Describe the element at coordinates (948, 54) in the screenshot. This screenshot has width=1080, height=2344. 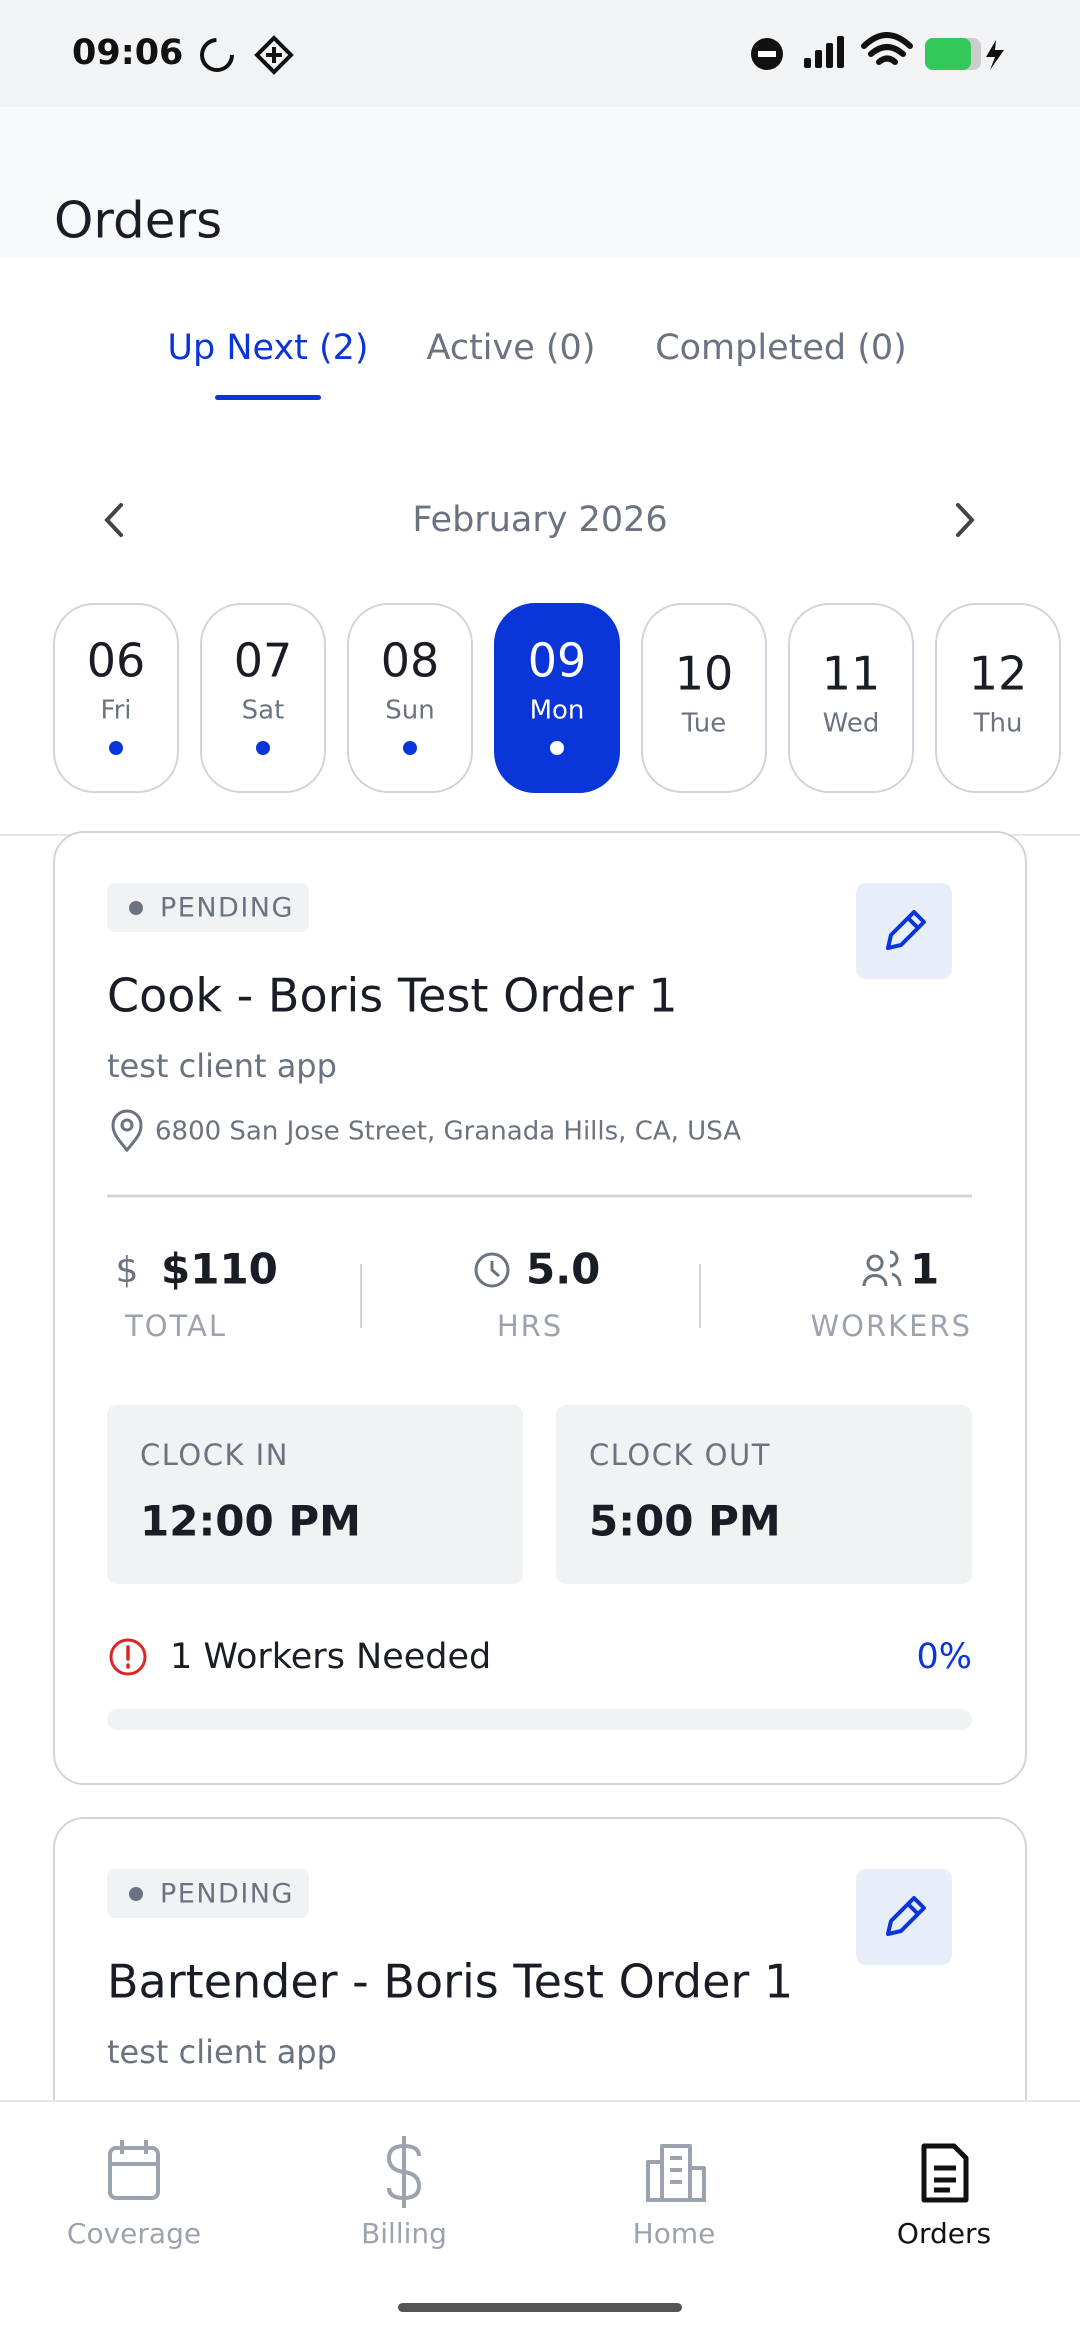
I see `battery-level` at that location.